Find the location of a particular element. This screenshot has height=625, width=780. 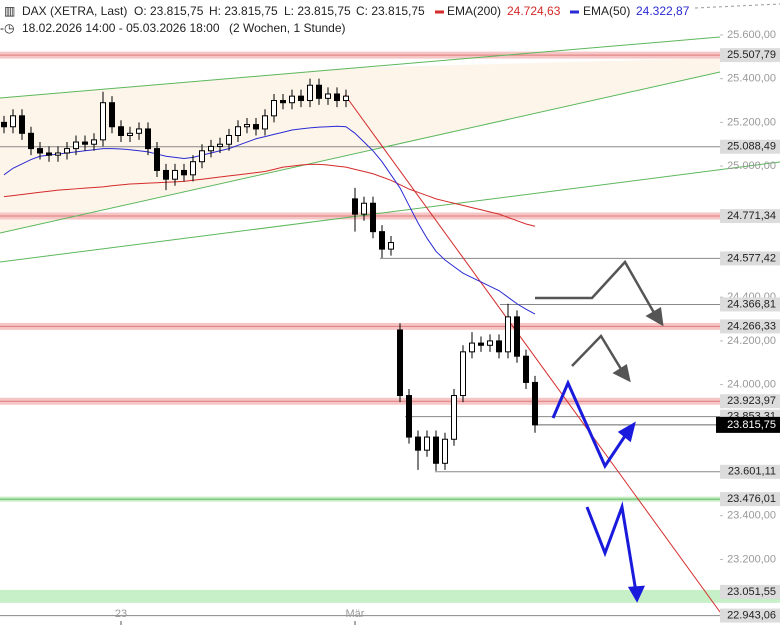

x-tick-label: 23 is located at coordinates (121, 614).